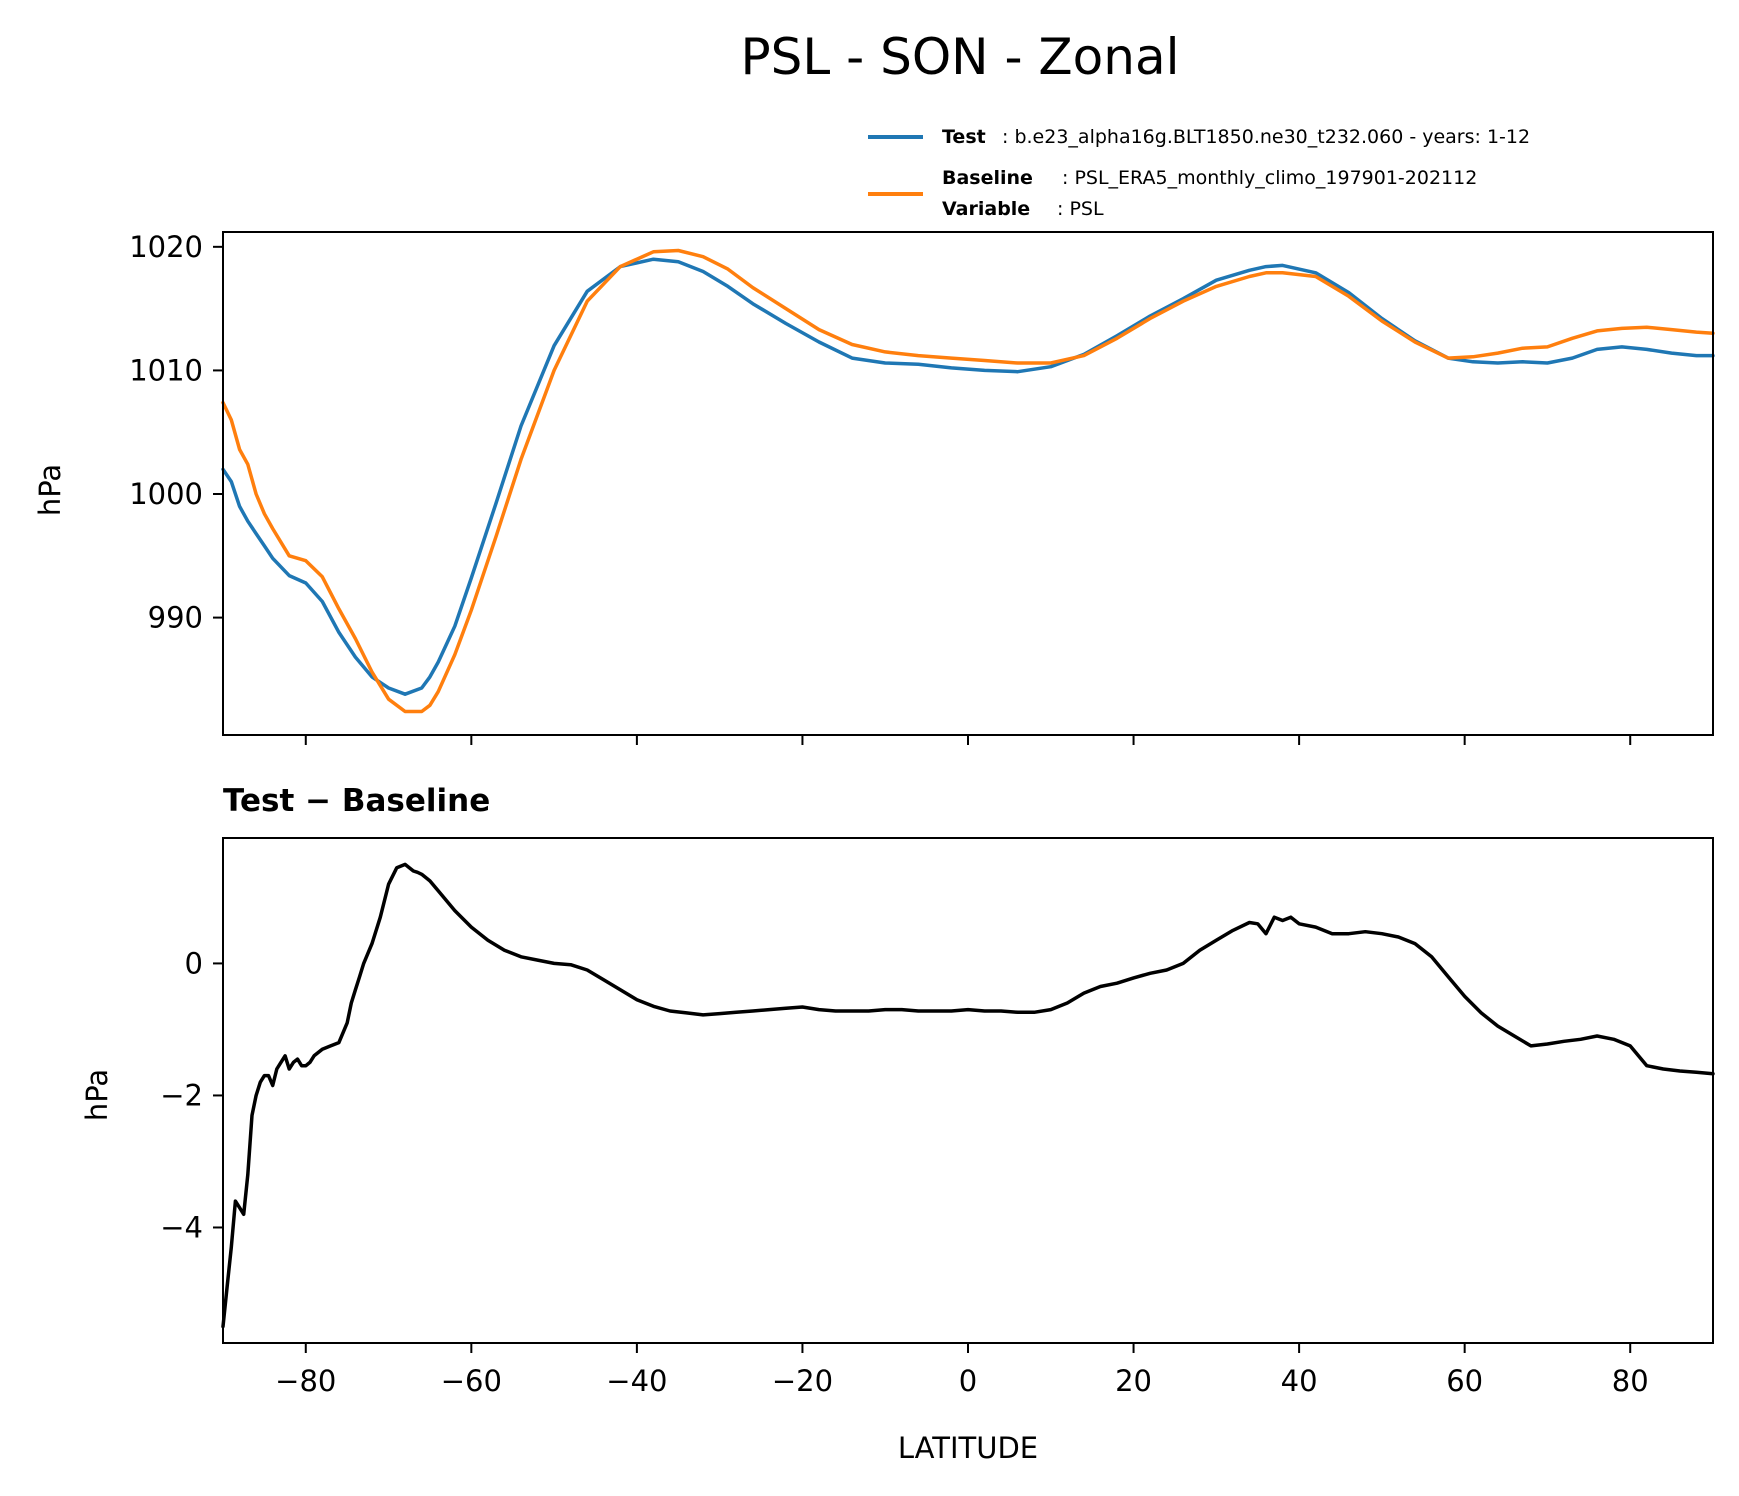  What do you see at coordinates (175, 618) in the screenshot?
I see `top-y-tick-label: 990` at bounding box center [175, 618].